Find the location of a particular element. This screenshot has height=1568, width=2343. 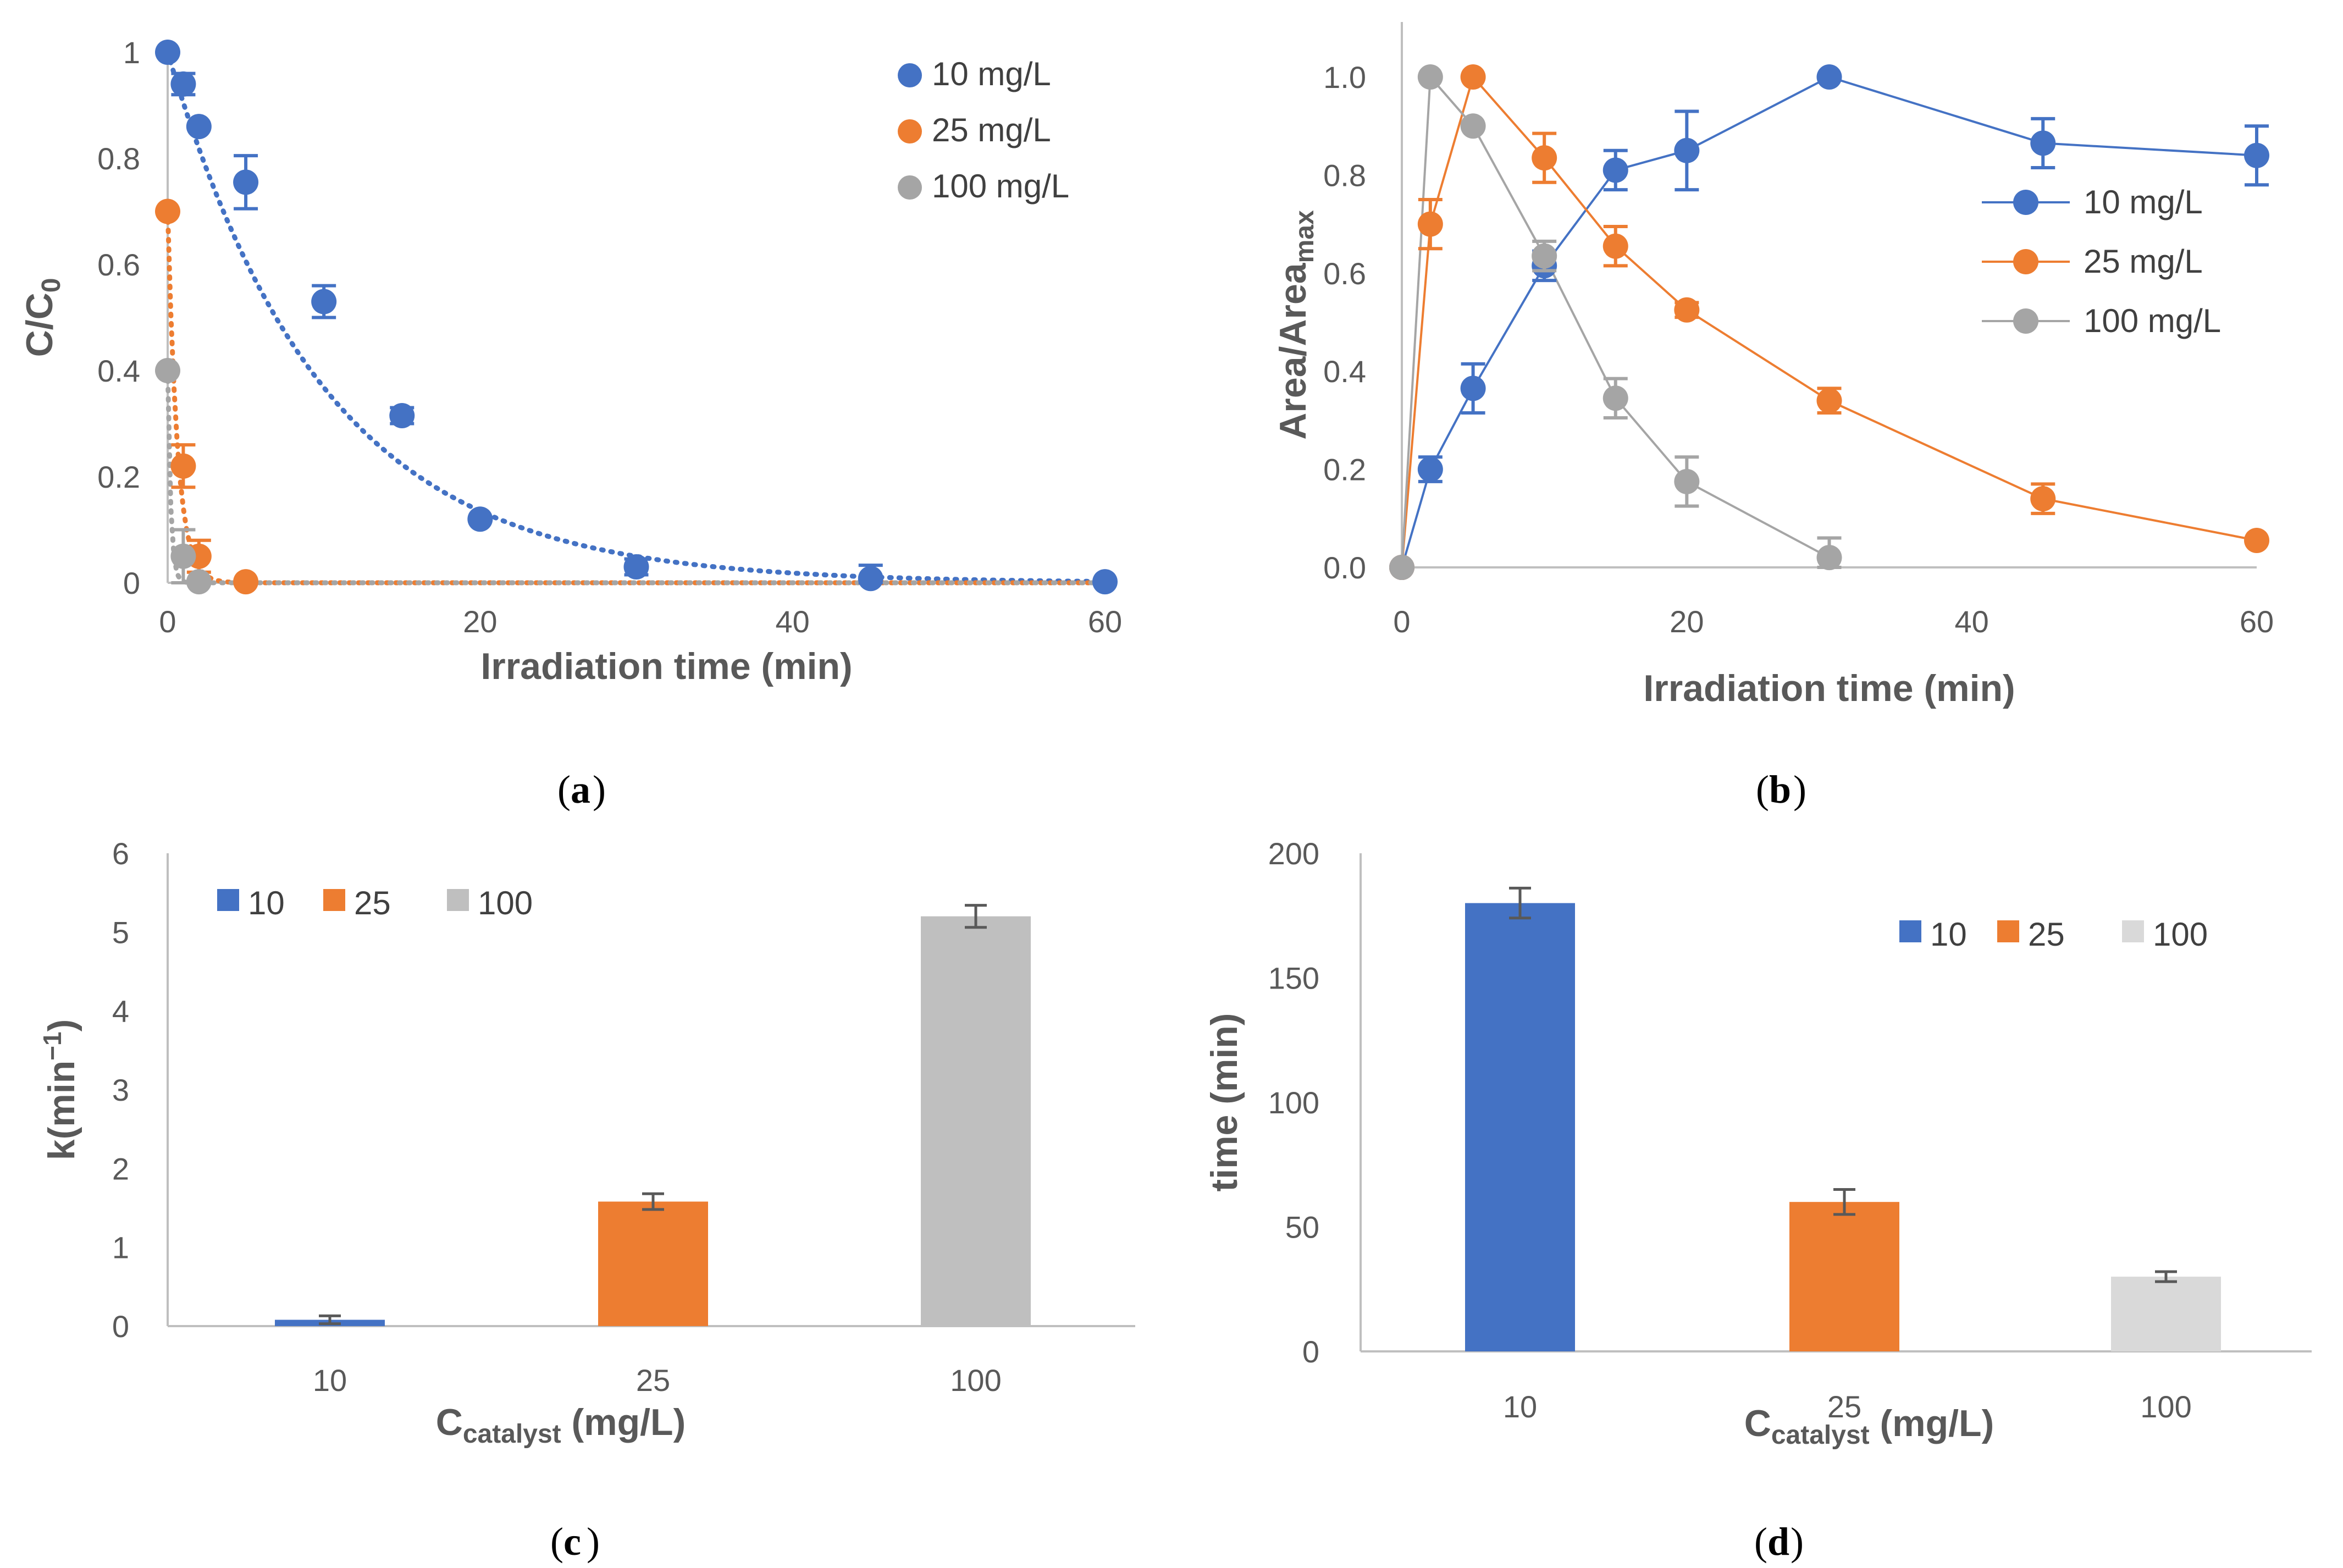

panel-label: c is located at coordinates (572, 1542).